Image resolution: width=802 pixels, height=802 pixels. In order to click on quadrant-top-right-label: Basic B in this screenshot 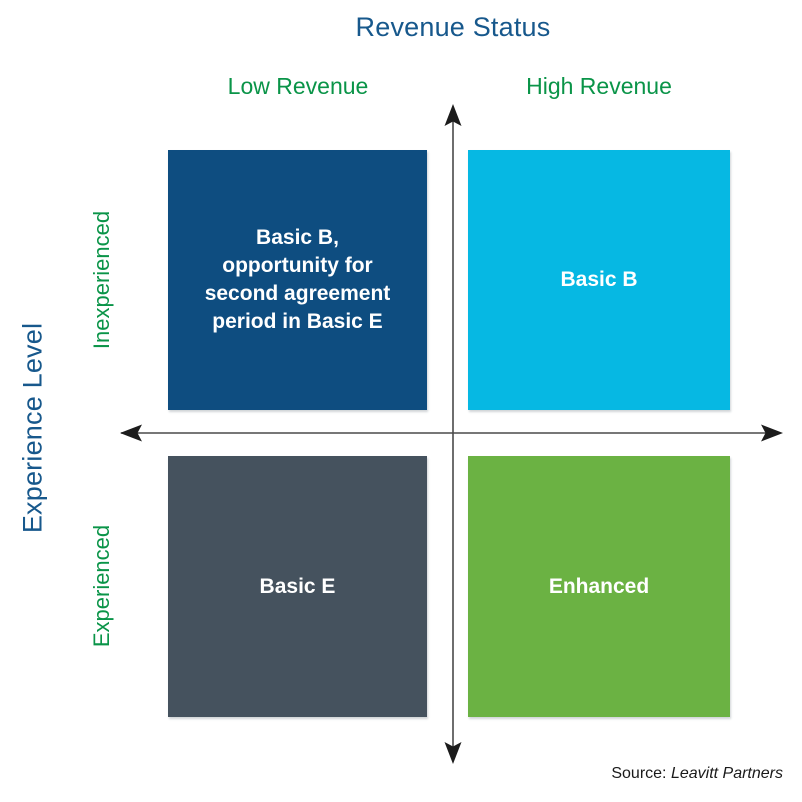, I will do `click(599, 279)`.